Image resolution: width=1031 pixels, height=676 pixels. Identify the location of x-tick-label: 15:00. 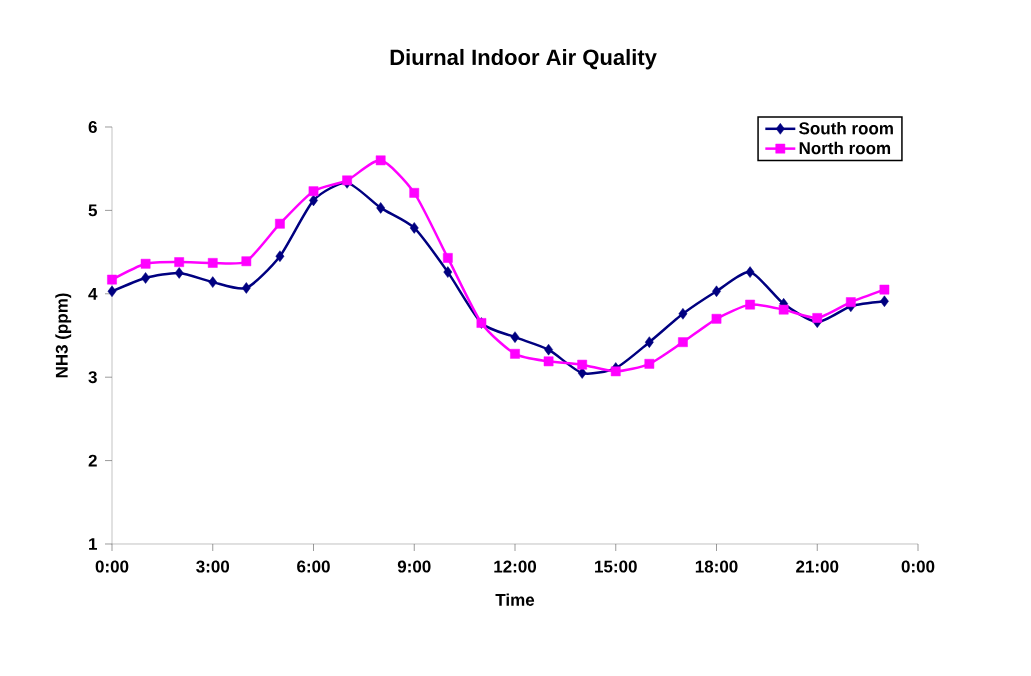
(616, 566).